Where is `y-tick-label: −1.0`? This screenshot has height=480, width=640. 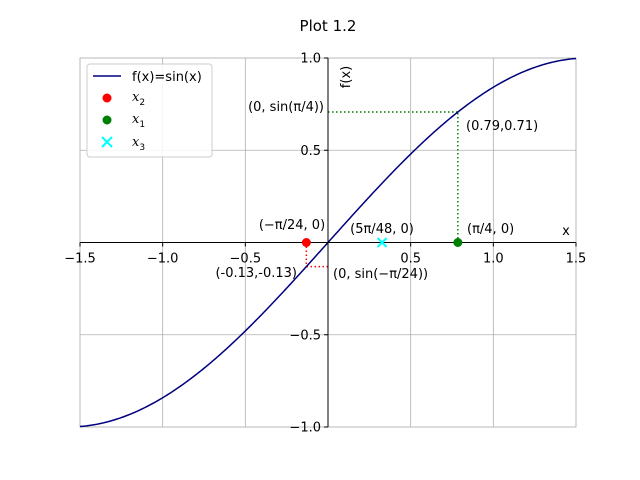
y-tick-label: −1.0 is located at coordinates (305, 428).